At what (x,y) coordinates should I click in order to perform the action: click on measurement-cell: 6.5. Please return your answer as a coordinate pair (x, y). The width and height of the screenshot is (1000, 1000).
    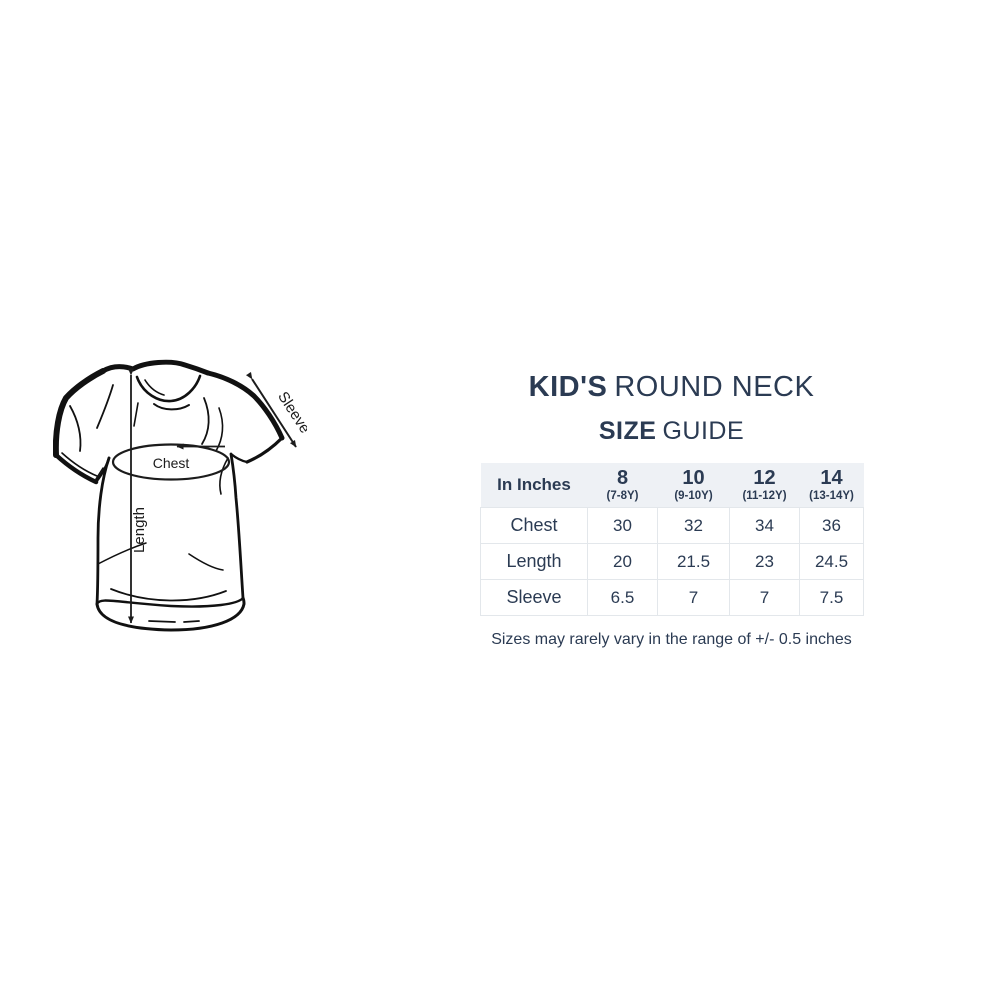
    Looking at the image, I should click on (622, 597).